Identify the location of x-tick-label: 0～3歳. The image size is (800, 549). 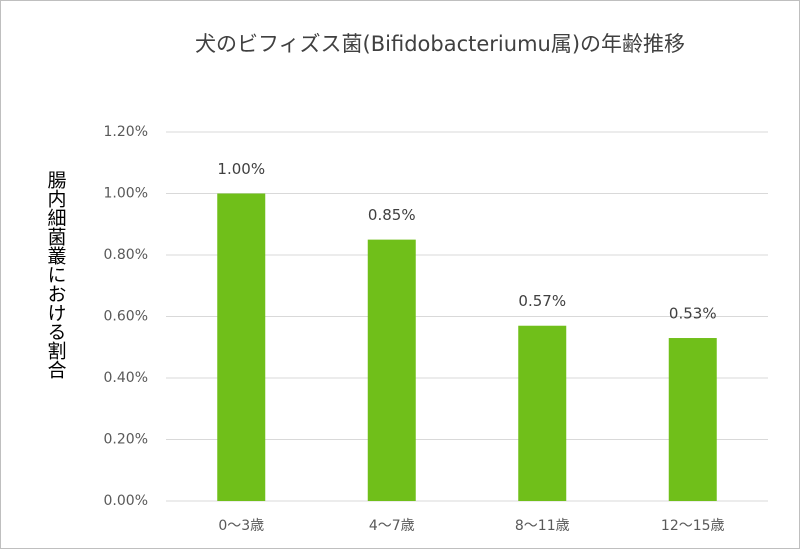
(241, 526).